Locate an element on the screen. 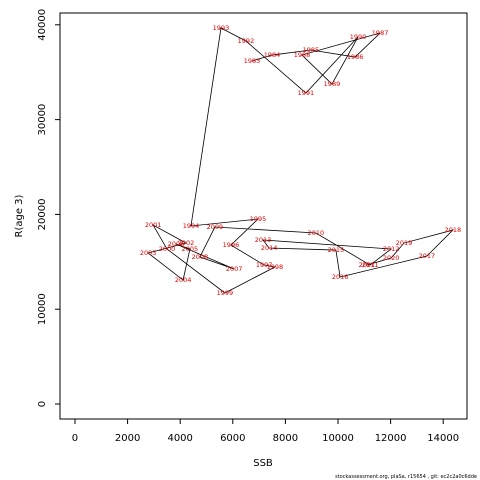 The image size is (480, 480). x-tick-label: 6000 is located at coordinates (232, 438).